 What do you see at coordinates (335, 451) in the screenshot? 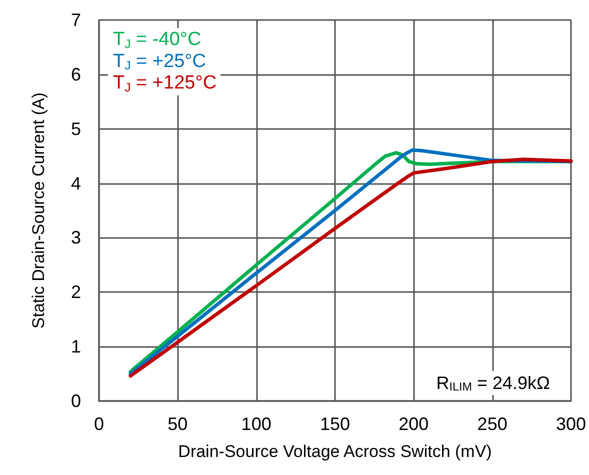
I see `x-axis-title: Drain-Source Voltage Across Switch (mV)` at bounding box center [335, 451].